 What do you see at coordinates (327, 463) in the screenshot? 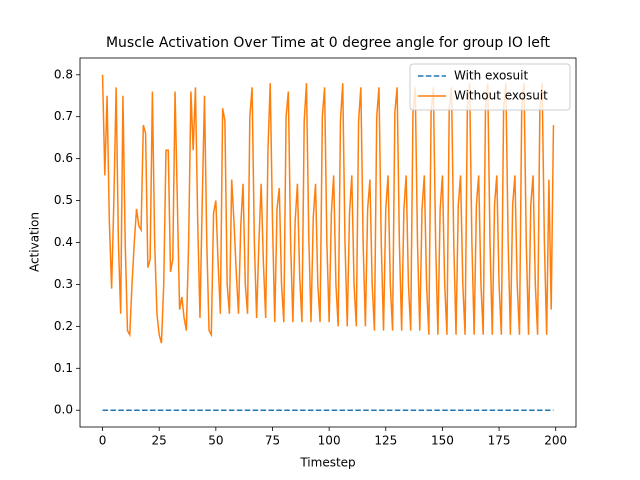
I see `x-axis-label: Timestep` at bounding box center [327, 463].